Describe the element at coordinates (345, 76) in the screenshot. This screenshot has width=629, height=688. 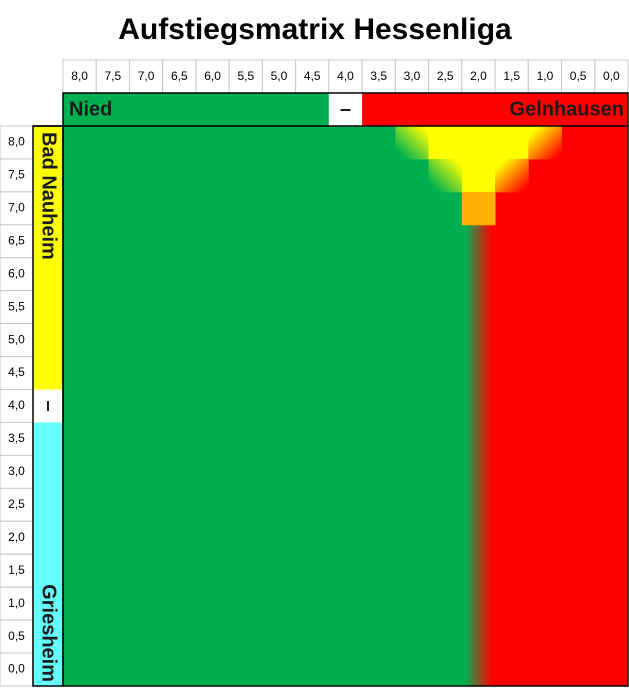
I see `column-header: 4,0` at that location.